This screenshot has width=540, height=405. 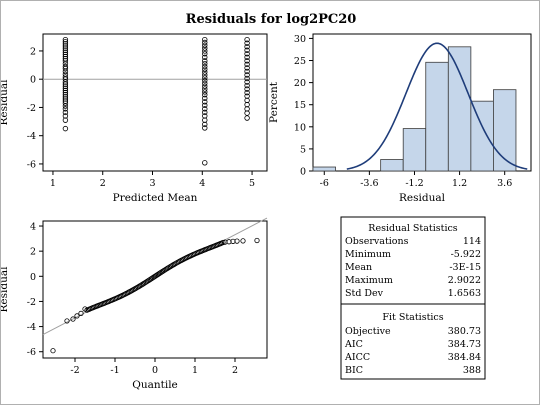 I want to click on y-tick-label: 25, so click(x=300, y=61).